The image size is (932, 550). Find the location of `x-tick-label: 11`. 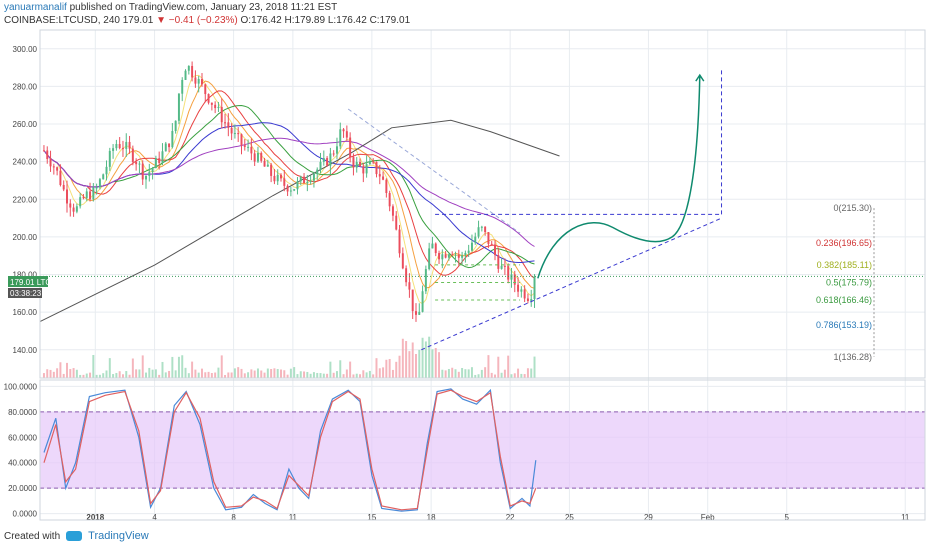

x-tick-label: 11 is located at coordinates (293, 517).